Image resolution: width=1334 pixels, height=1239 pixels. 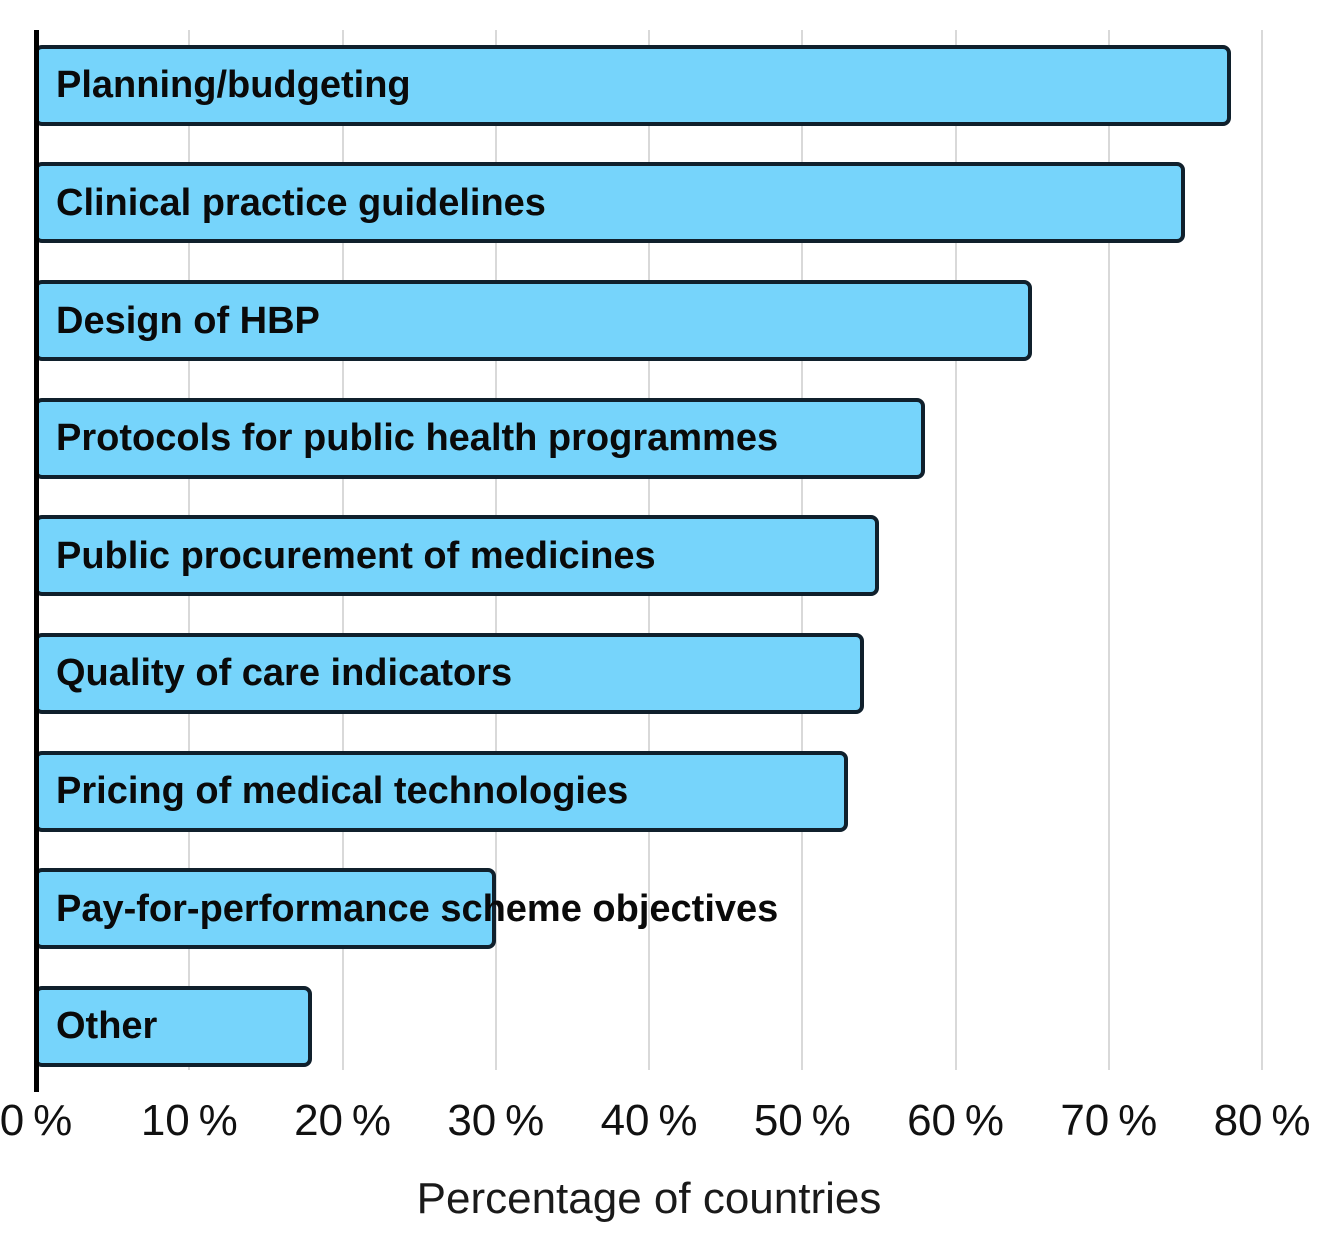 I want to click on bar-label: Other, so click(x=107, y=1026).